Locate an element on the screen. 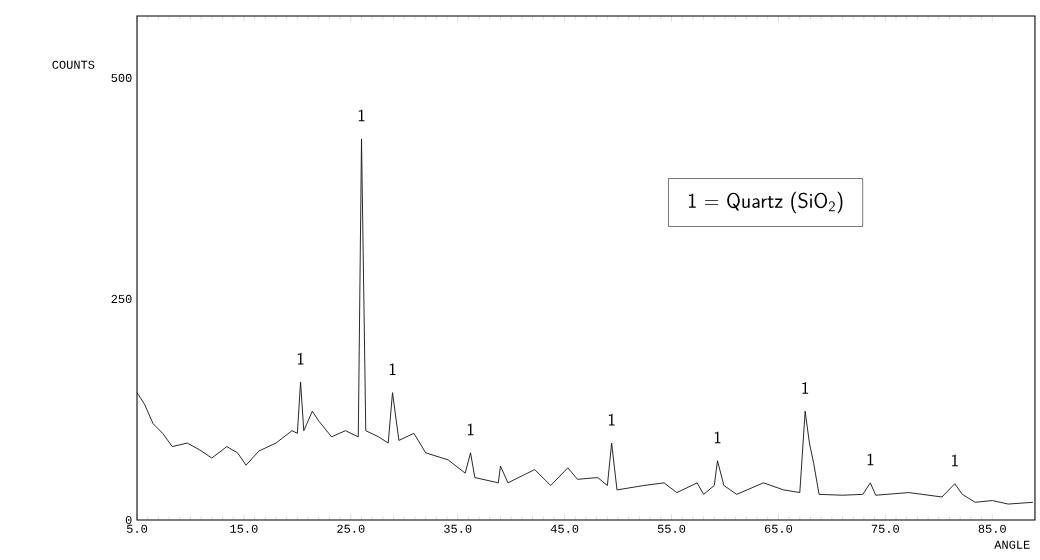 This screenshot has width=1040, height=560. y-tick-label: 250 is located at coordinates (121, 299).